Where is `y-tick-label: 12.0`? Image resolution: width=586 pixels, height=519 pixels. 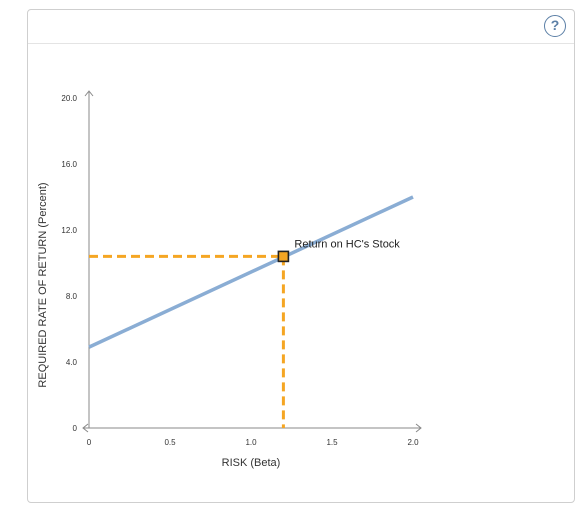
y-tick-label: 12.0 is located at coordinates (69, 230).